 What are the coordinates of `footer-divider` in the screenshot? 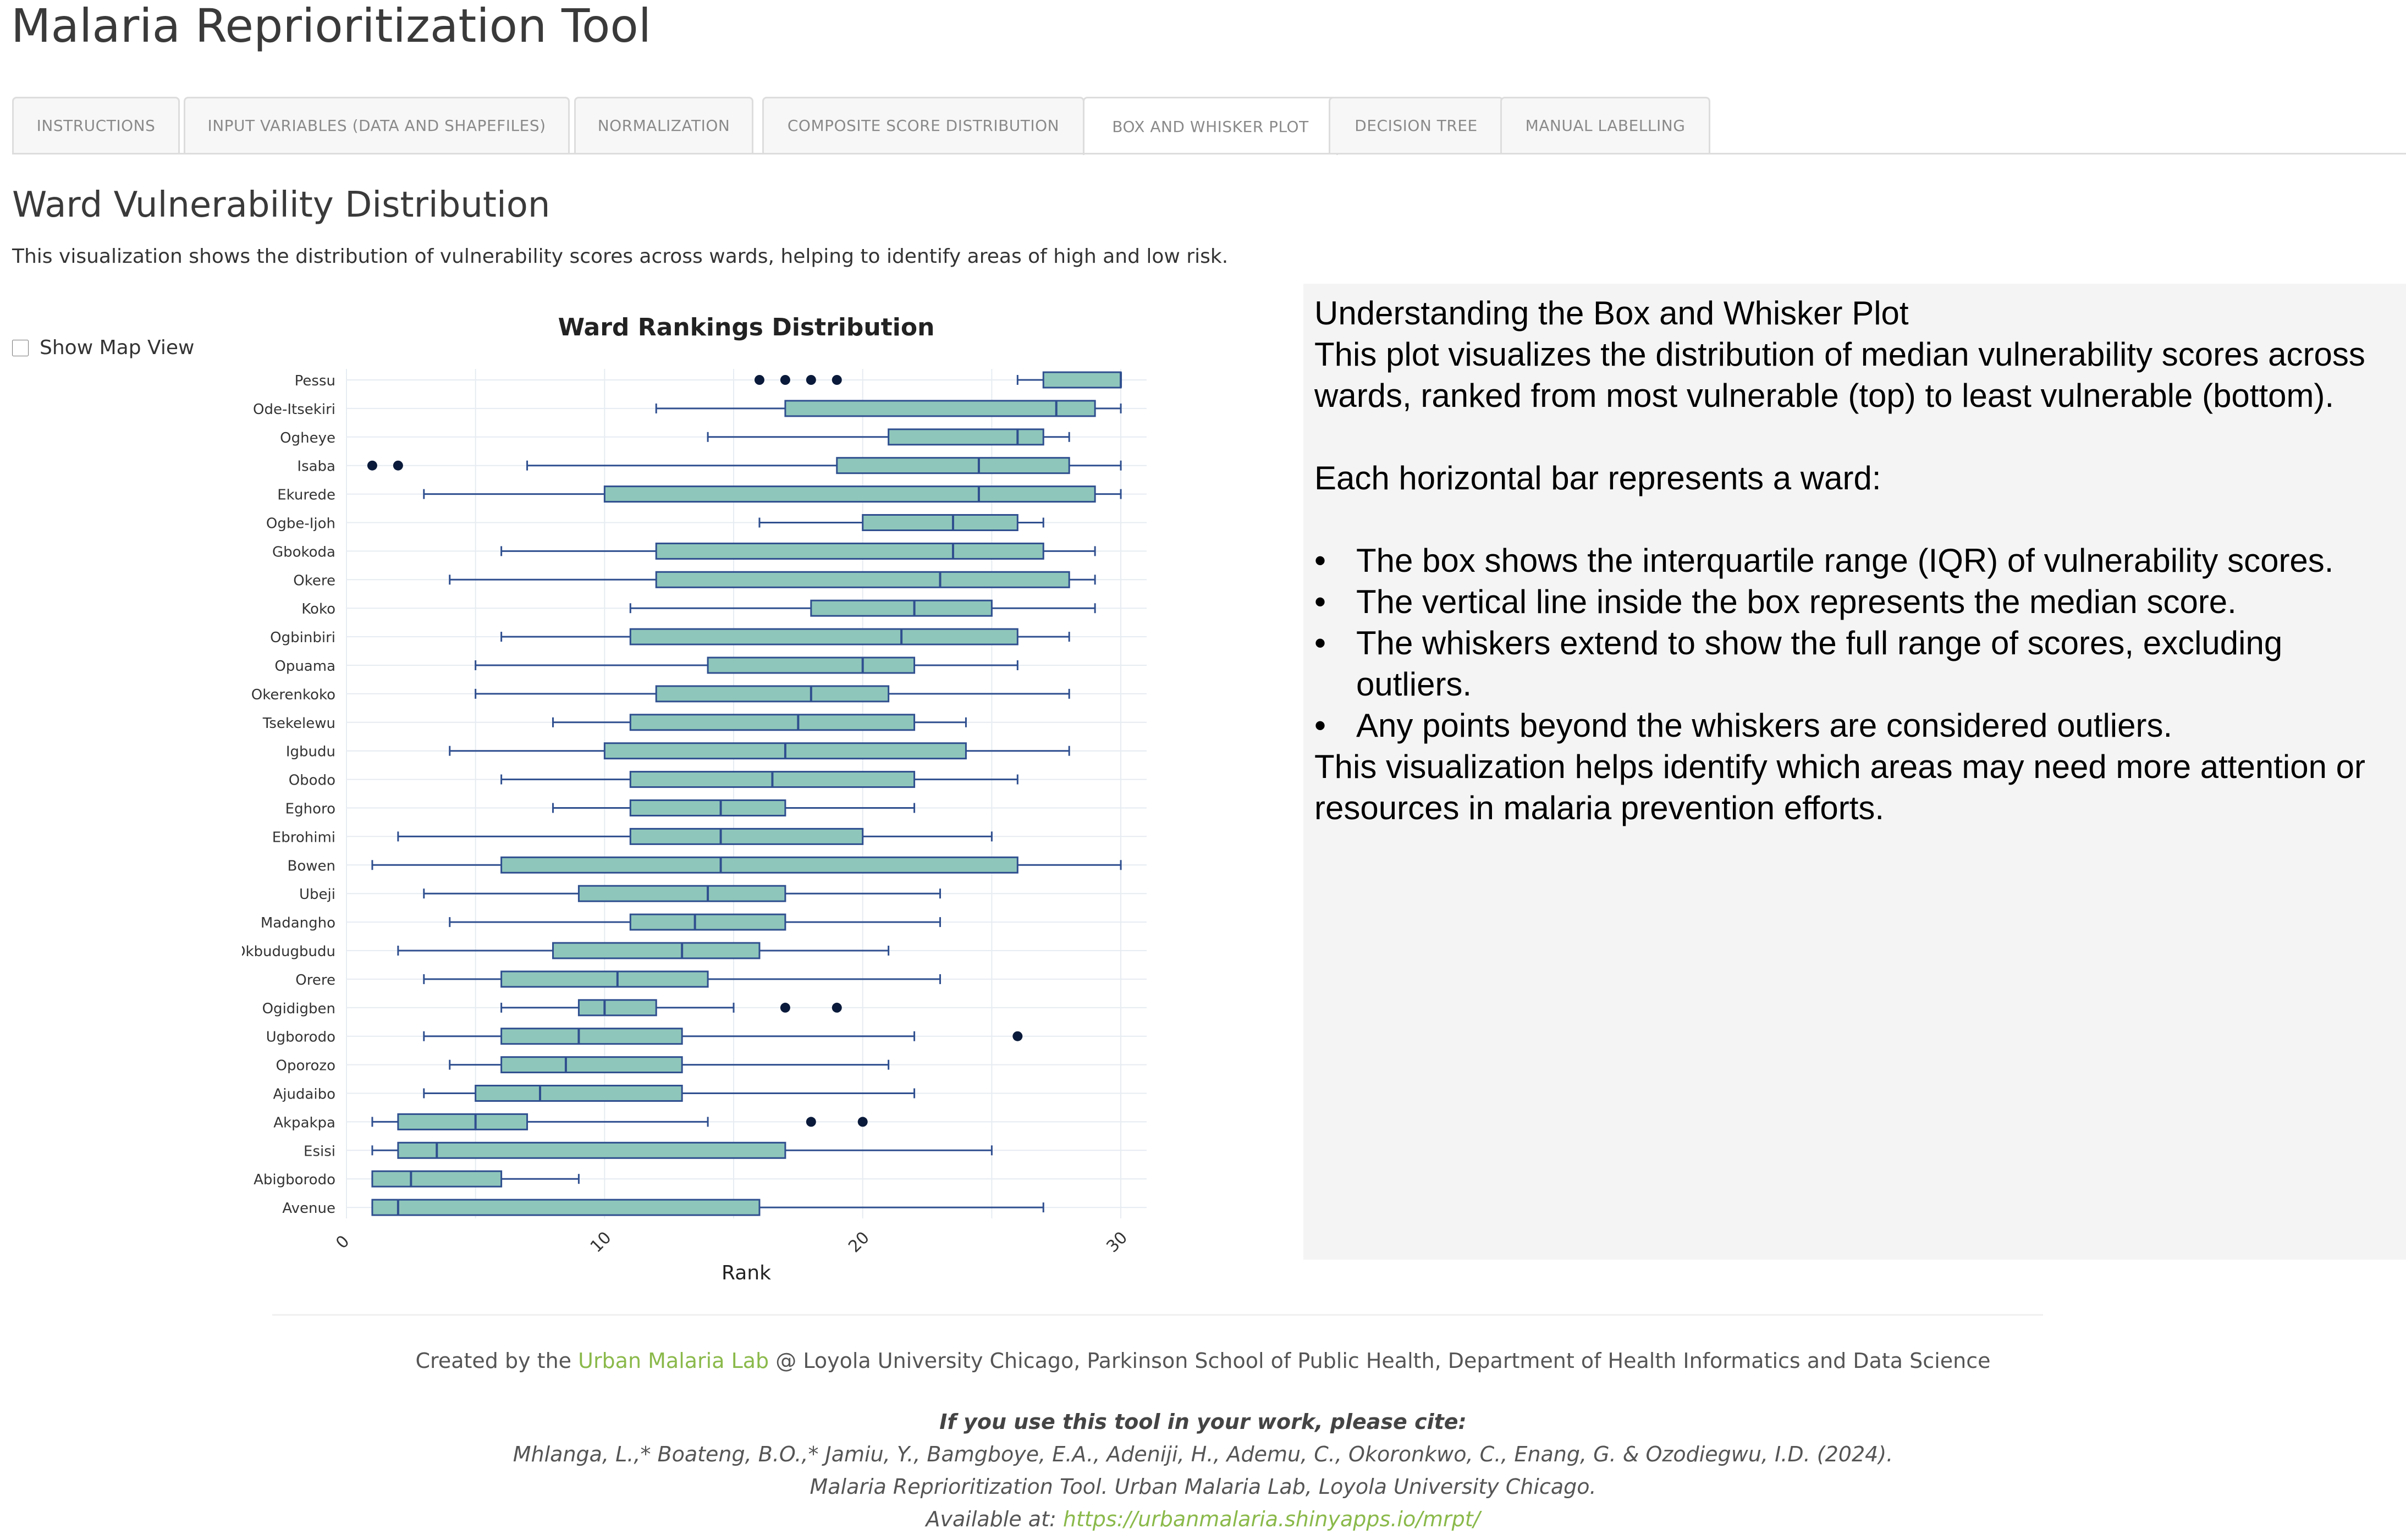 It's located at (1158, 1315).